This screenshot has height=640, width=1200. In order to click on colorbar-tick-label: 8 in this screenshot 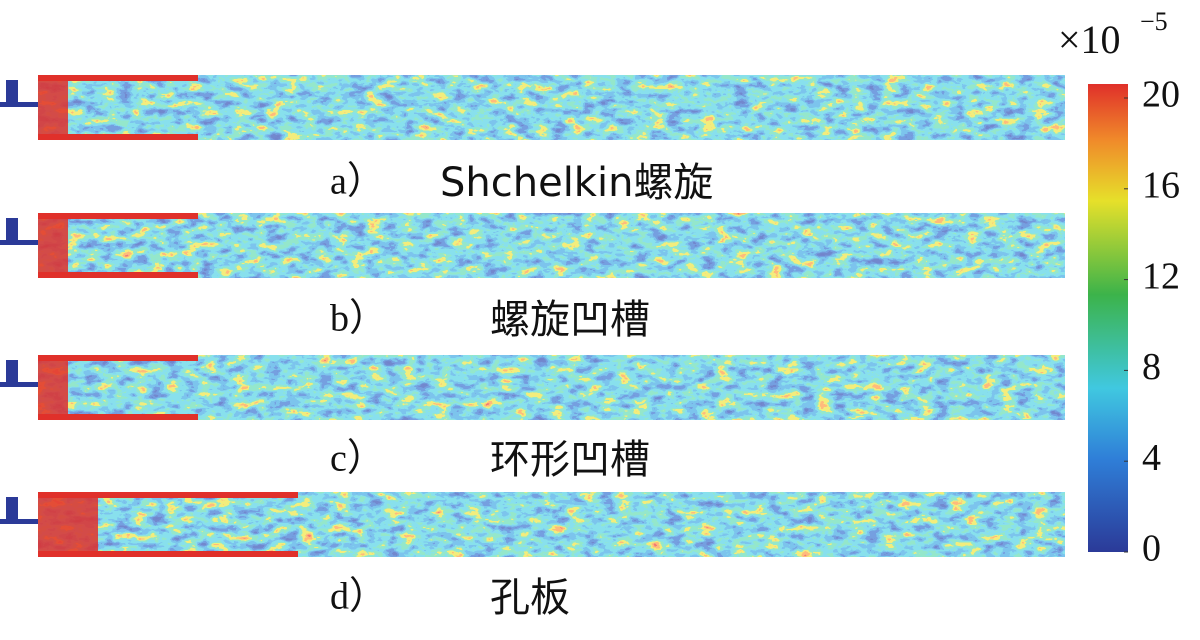, I will do `click(1151, 367)`.